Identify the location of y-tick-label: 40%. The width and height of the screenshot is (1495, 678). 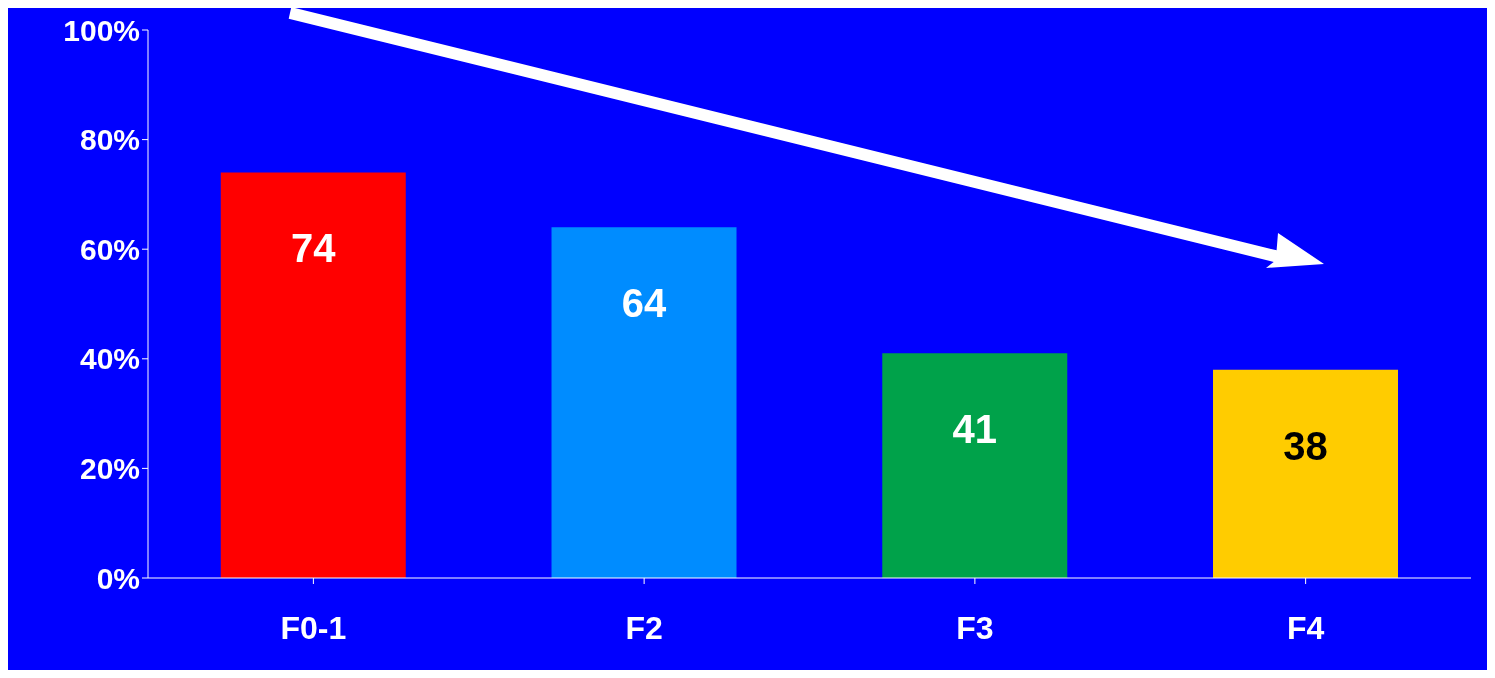
(109, 359).